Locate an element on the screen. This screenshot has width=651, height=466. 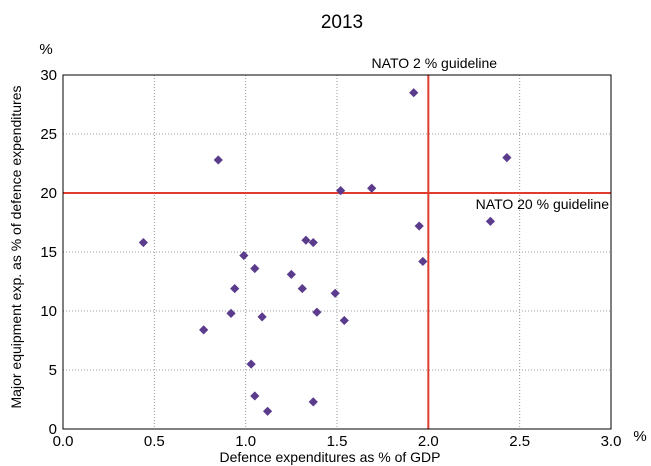
y-tick-label: 10 is located at coordinates (48, 311).